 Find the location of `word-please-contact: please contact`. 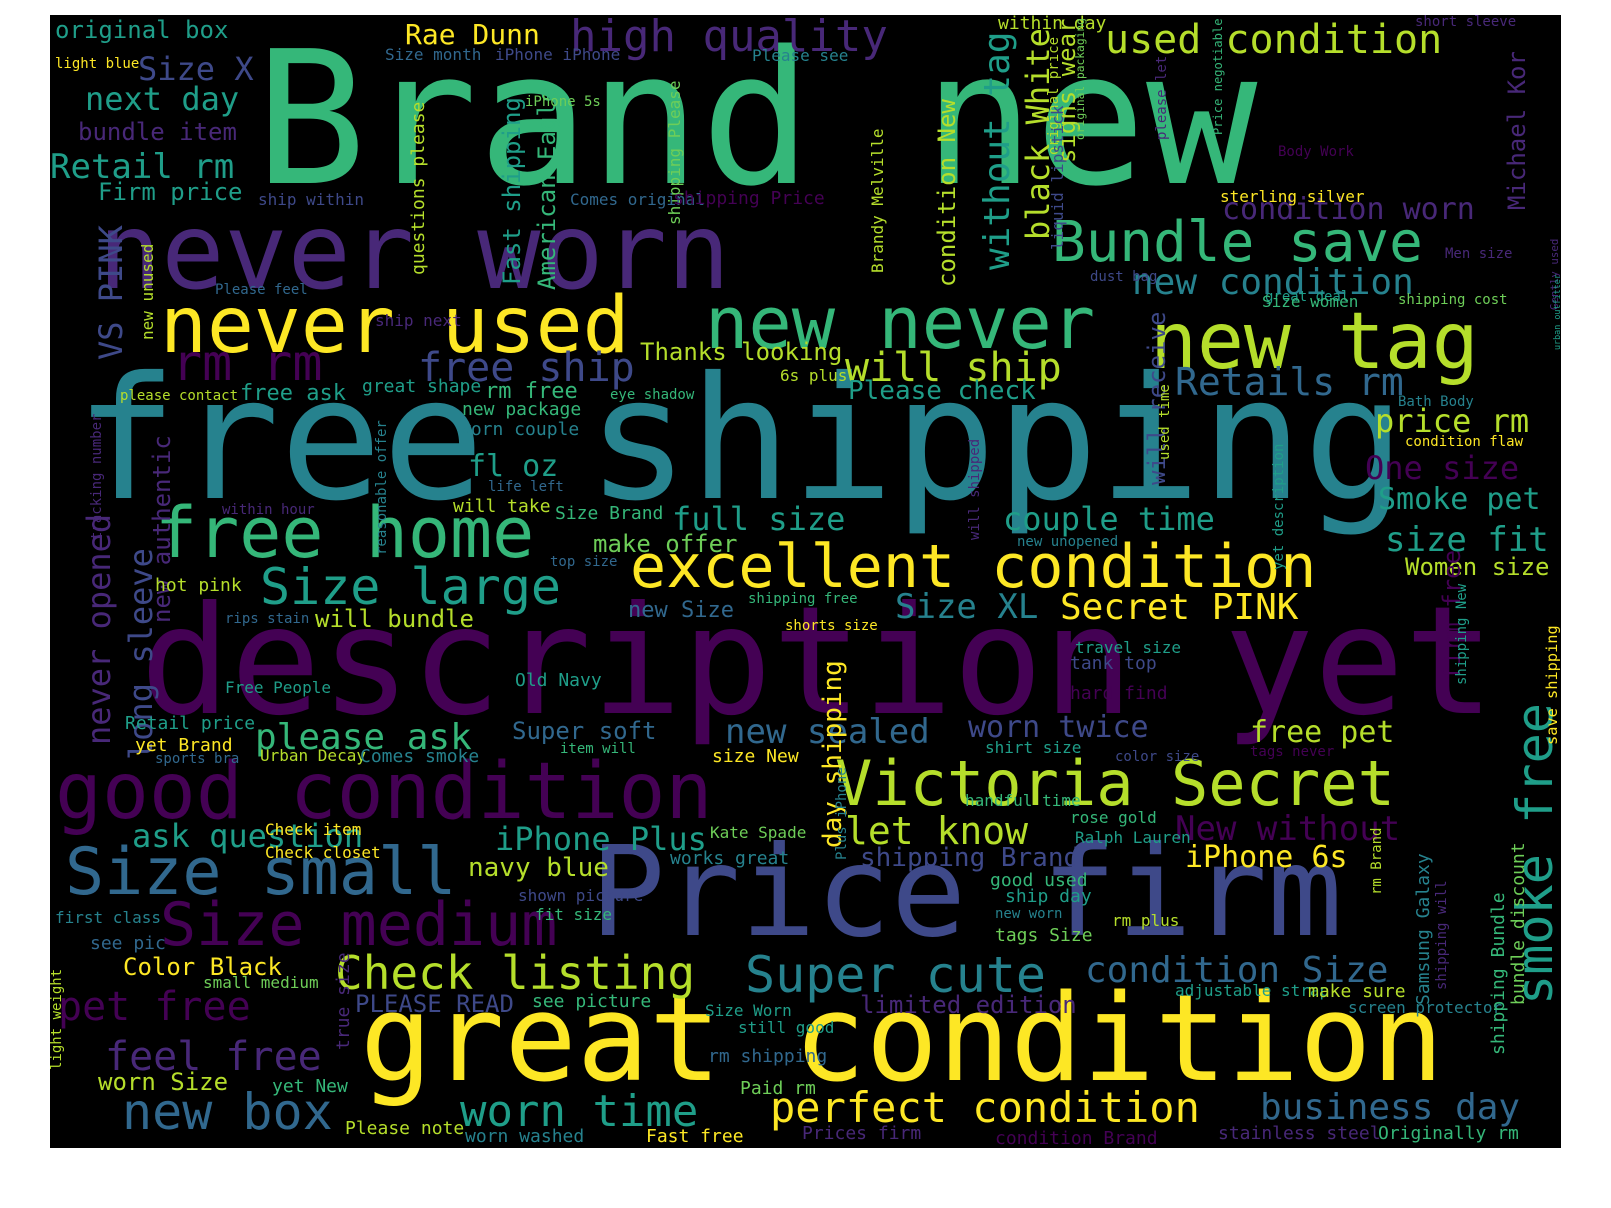

word-please-contact: please contact is located at coordinates (179, 396).